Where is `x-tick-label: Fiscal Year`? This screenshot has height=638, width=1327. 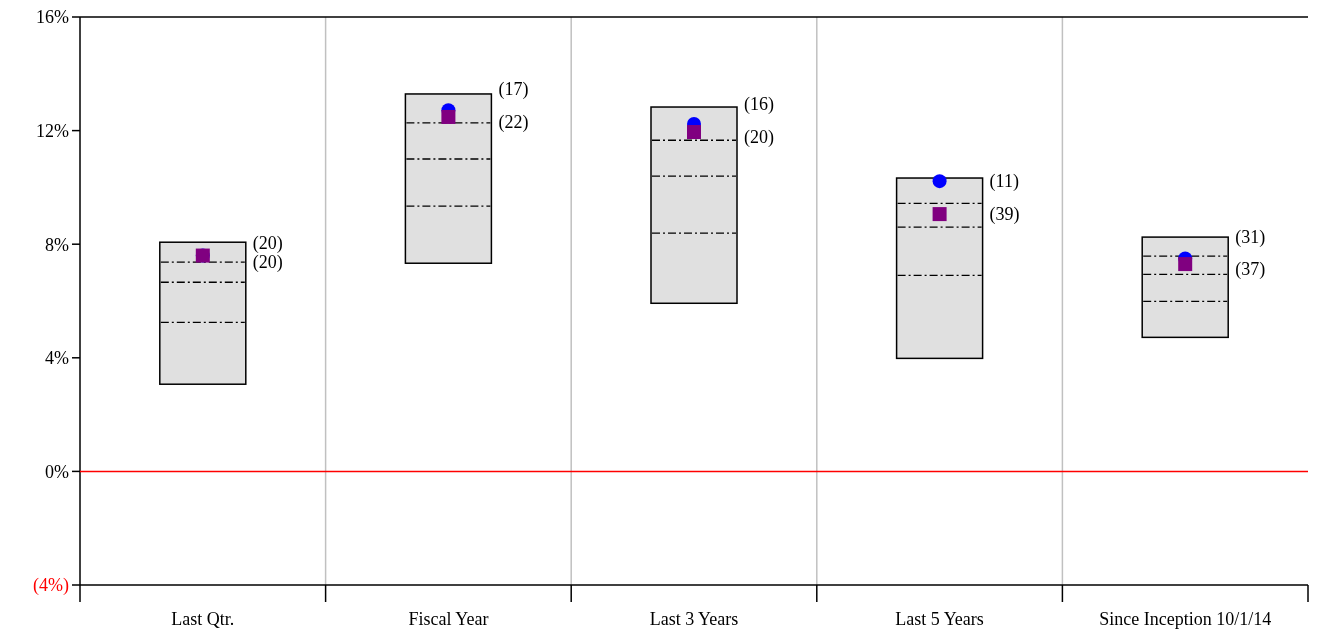
x-tick-label: Fiscal Year is located at coordinates (448, 619).